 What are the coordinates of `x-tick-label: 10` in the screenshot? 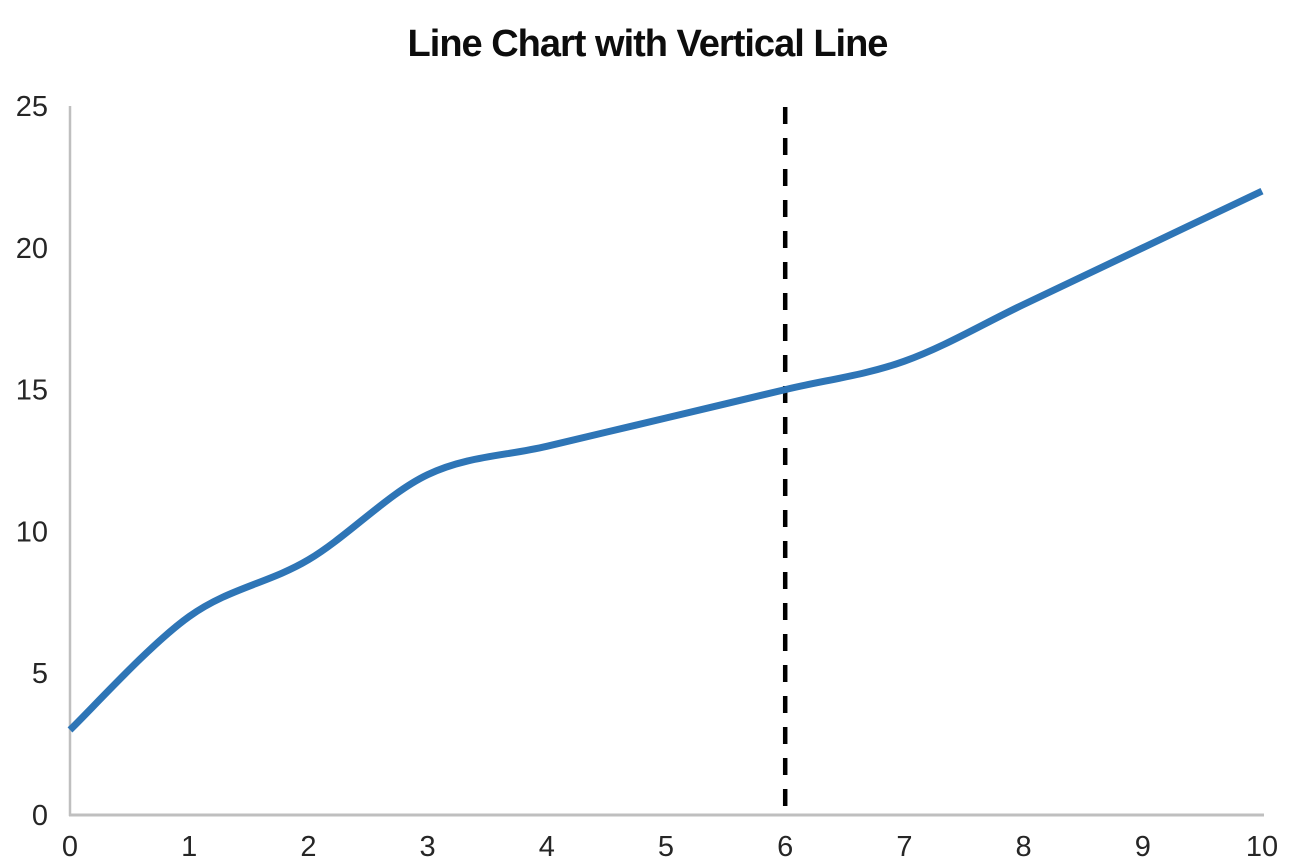 It's located at (1262, 847).